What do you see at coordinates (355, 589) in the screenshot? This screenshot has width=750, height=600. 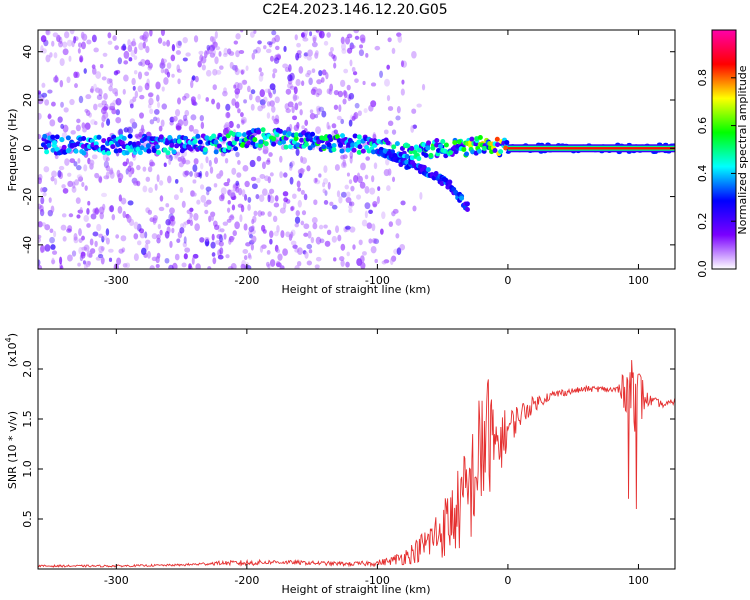 I see `snr-x-axis-title: Height of straight line (km)` at bounding box center [355, 589].